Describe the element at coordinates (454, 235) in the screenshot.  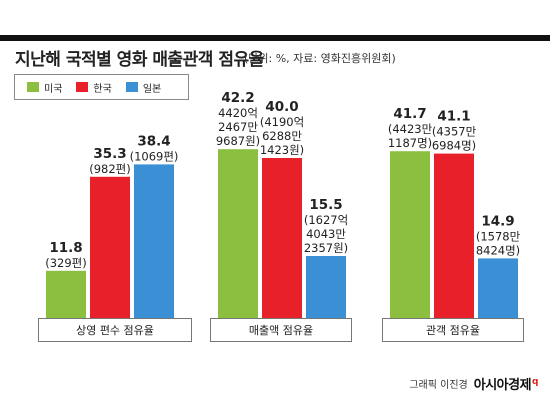
I see `bar-audience-korea` at that location.